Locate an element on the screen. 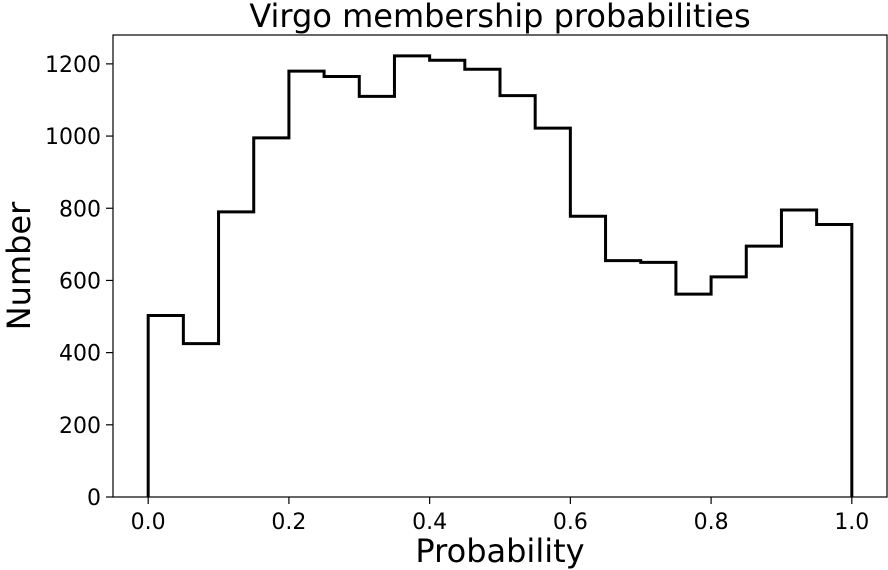 The width and height of the screenshot is (888, 570). x-tick-label: 0.8 is located at coordinates (711, 522).